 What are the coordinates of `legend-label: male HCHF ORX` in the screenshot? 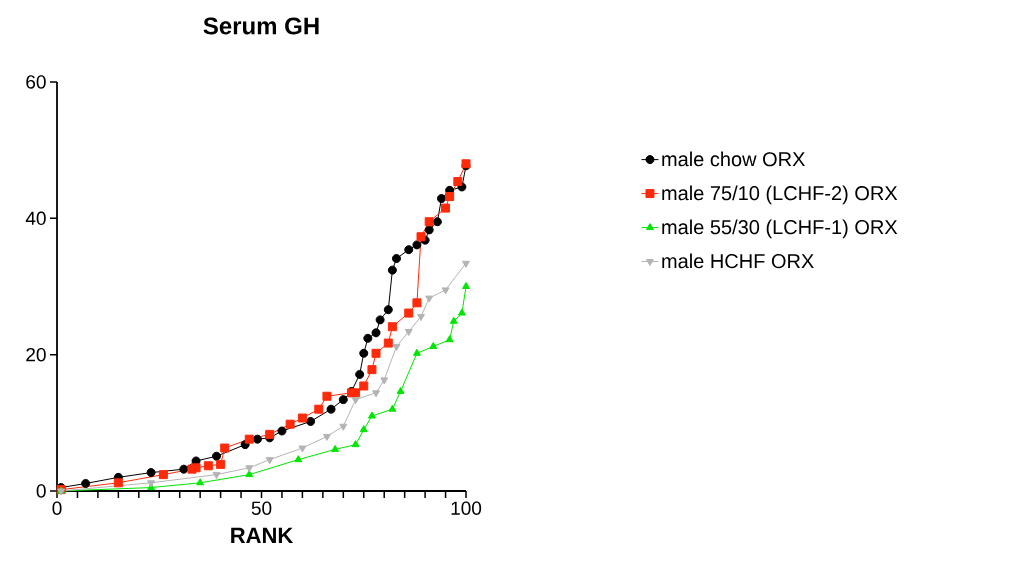 It's located at (738, 261).